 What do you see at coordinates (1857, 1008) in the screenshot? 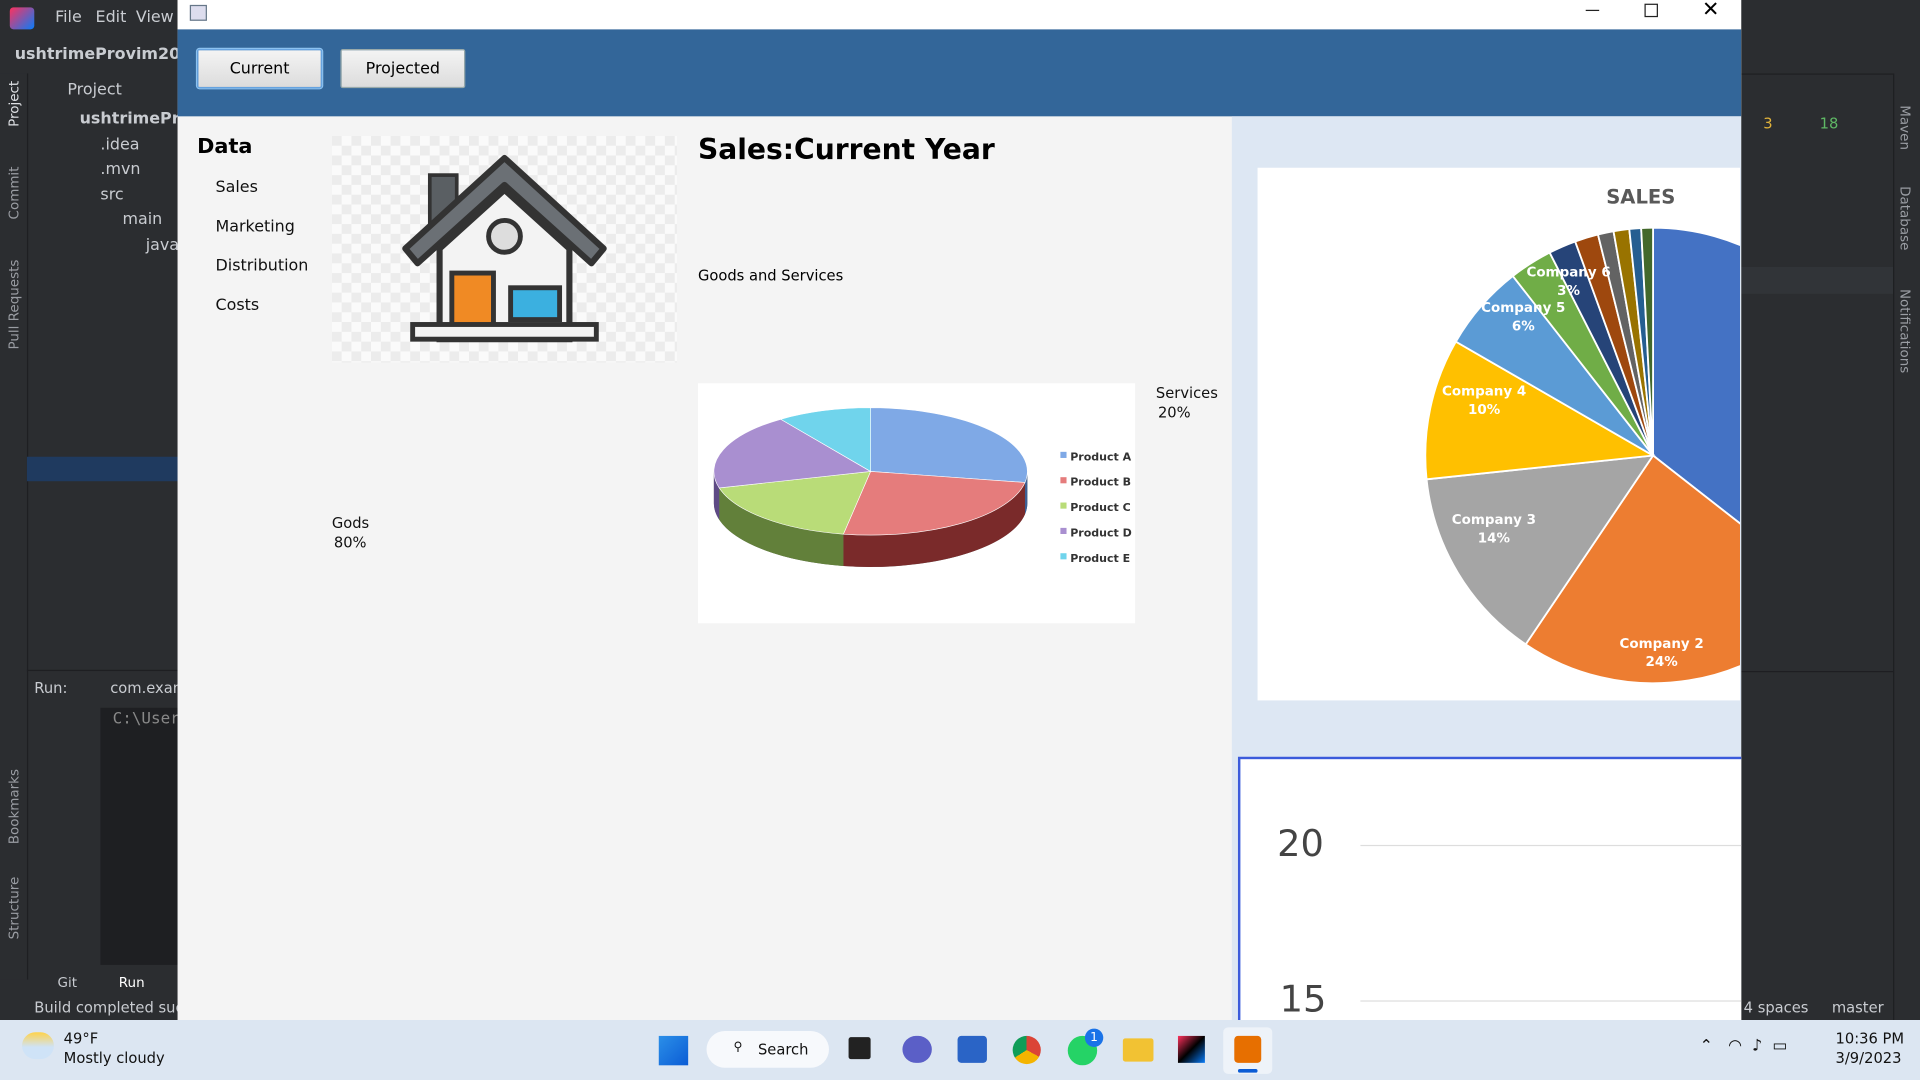
I see `git-branch: master` at bounding box center [1857, 1008].